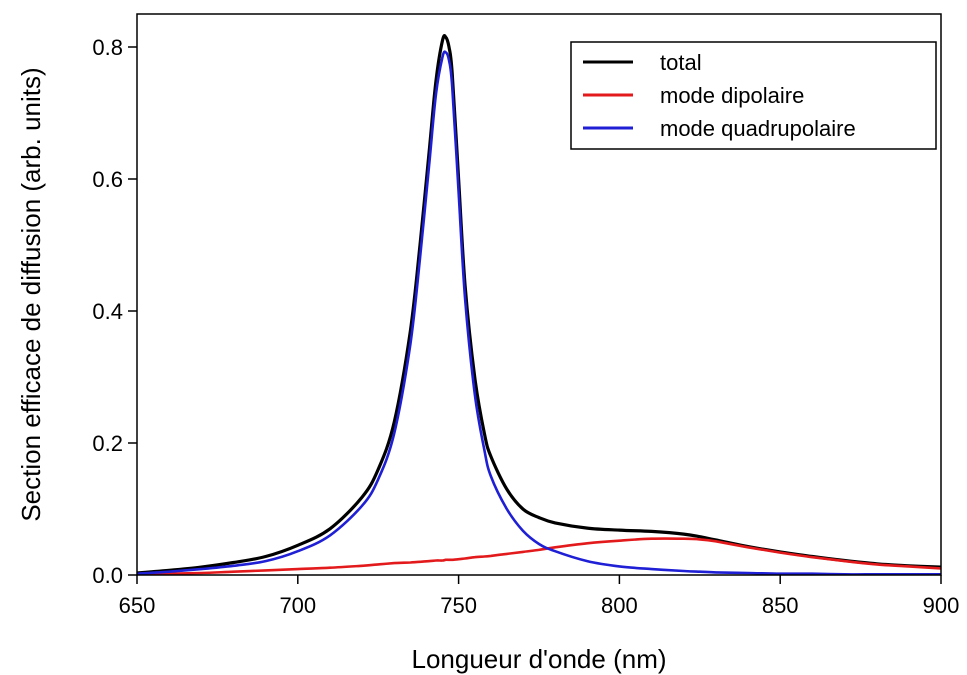  What do you see at coordinates (107, 575) in the screenshot?
I see `y-tick-label: 0.0` at bounding box center [107, 575].